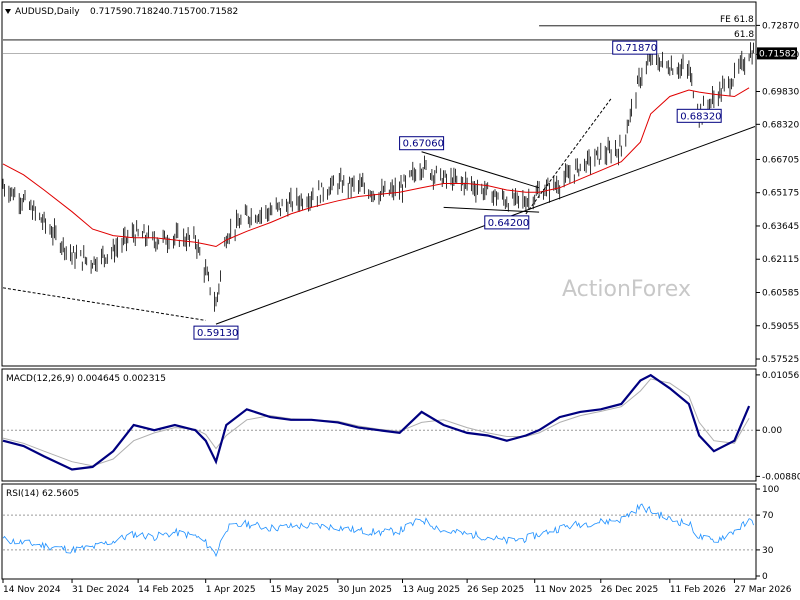 The image size is (800, 600). I want to click on x-tick-label: 31 Dec 2024, so click(101, 590).